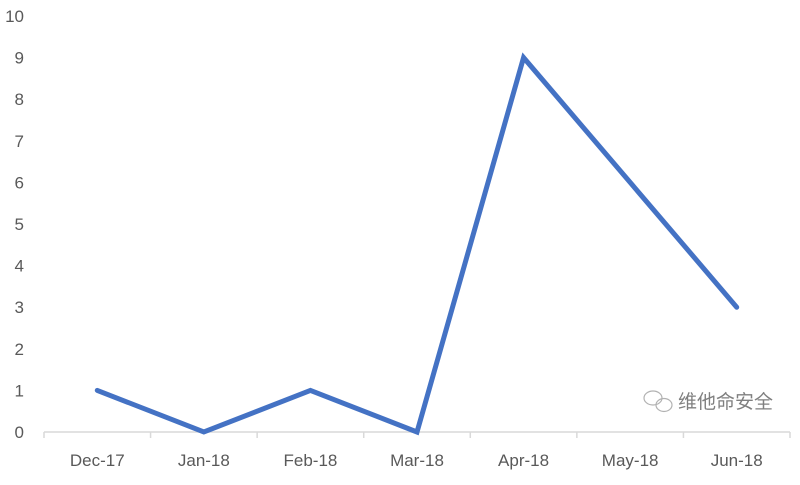  Describe the element at coordinates (19, 182) in the screenshot. I see `y-tick-label: 6` at that location.